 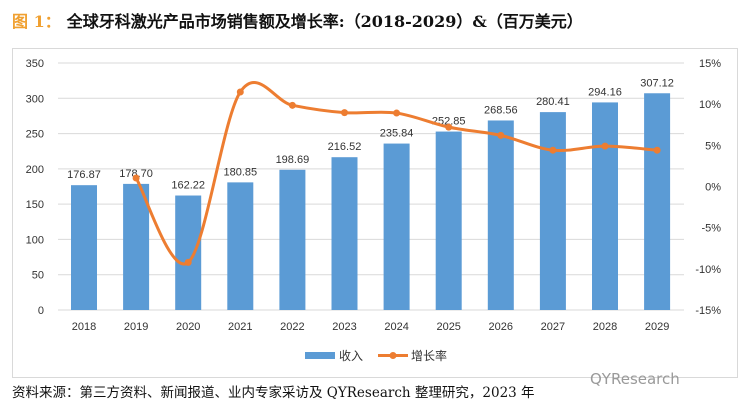 What do you see at coordinates (240, 246) in the screenshot?
I see `bar-2021` at bounding box center [240, 246].